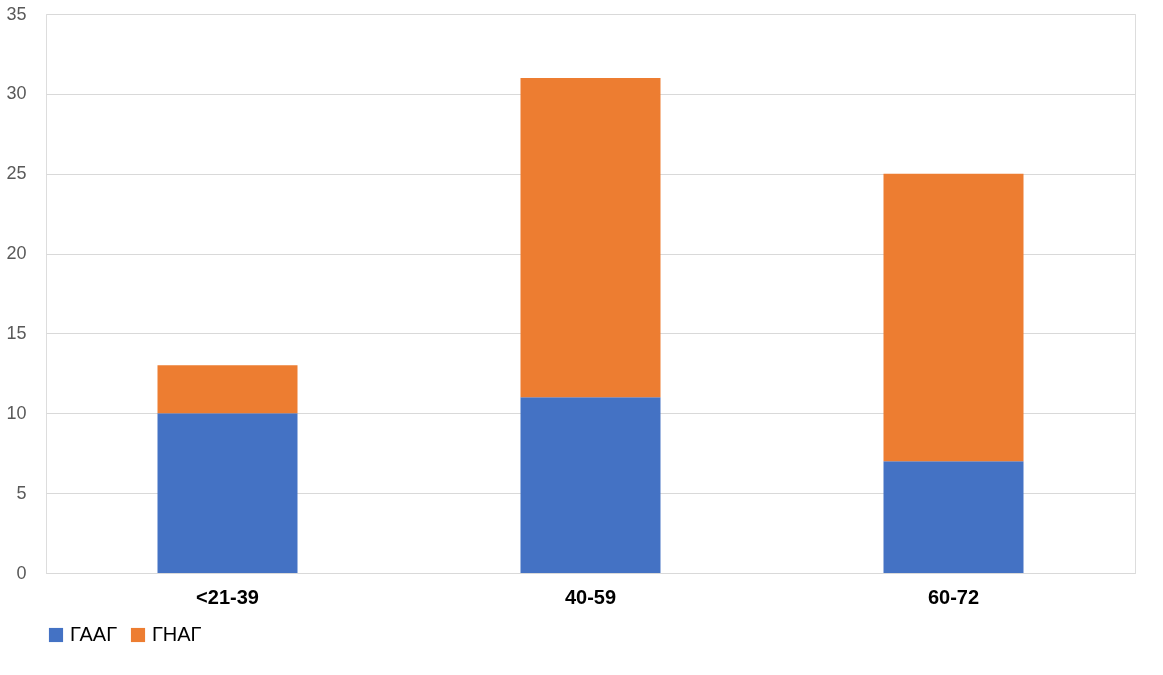 The image size is (1163, 675). Describe the element at coordinates (16, 253) in the screenshot. I see `y-tick-label: 20` at that location.